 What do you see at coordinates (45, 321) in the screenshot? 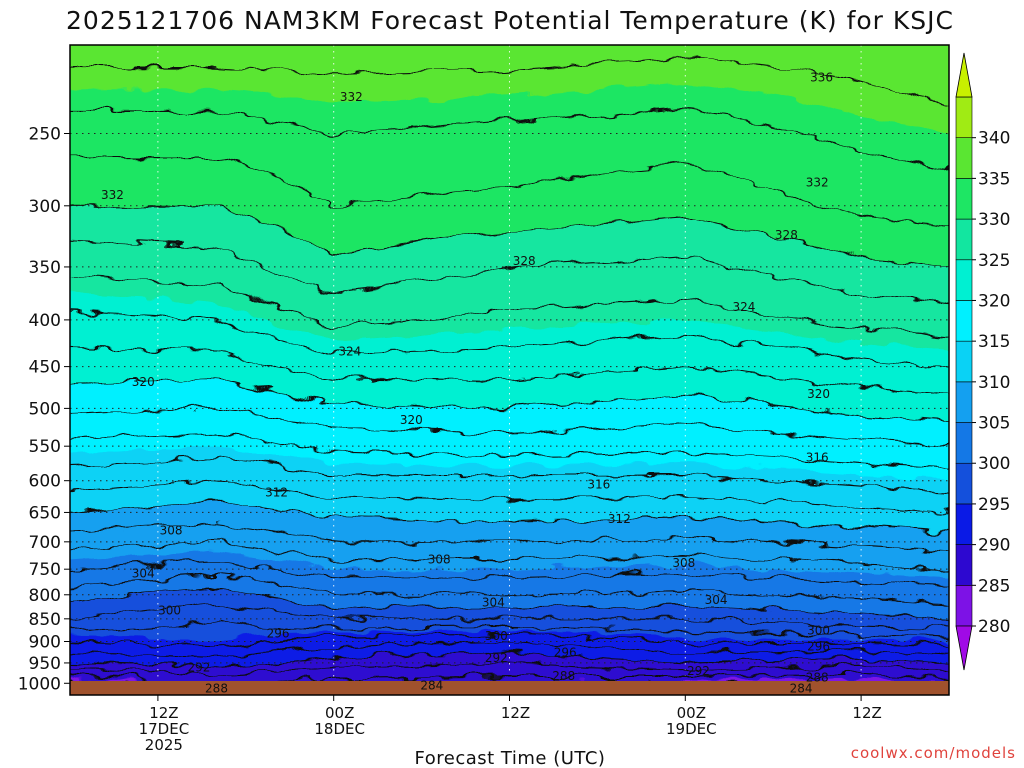
I see `y-tick-label: 400` at bounding box center [45, 321].